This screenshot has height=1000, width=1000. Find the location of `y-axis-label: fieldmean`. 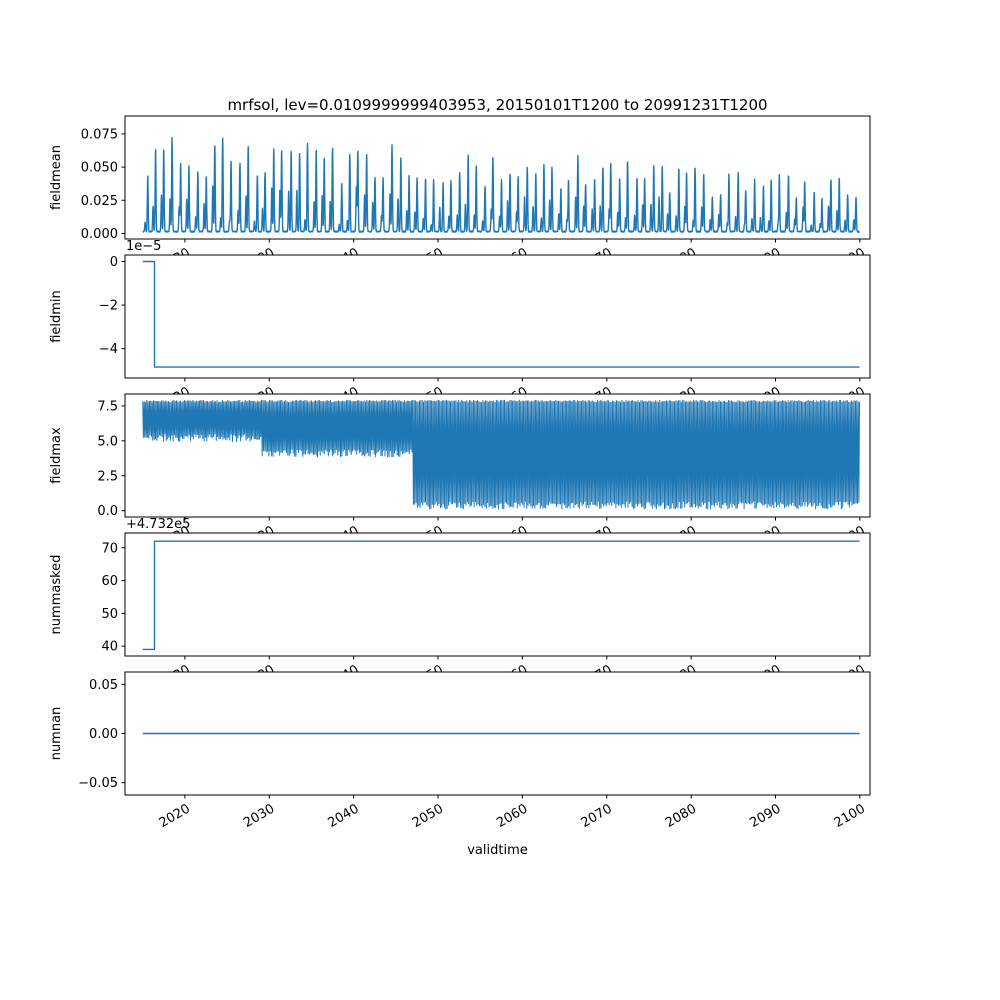

y-axis-label: fieldmean is located at coordinates (56, 177).